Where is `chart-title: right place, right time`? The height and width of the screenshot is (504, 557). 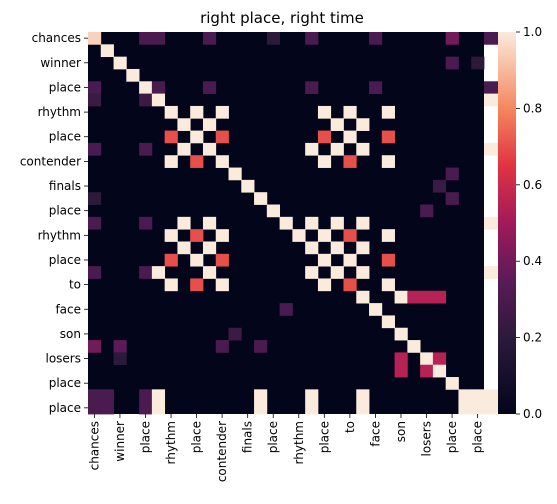 chart-title: right place, right time is located at coordinates (282, 18).